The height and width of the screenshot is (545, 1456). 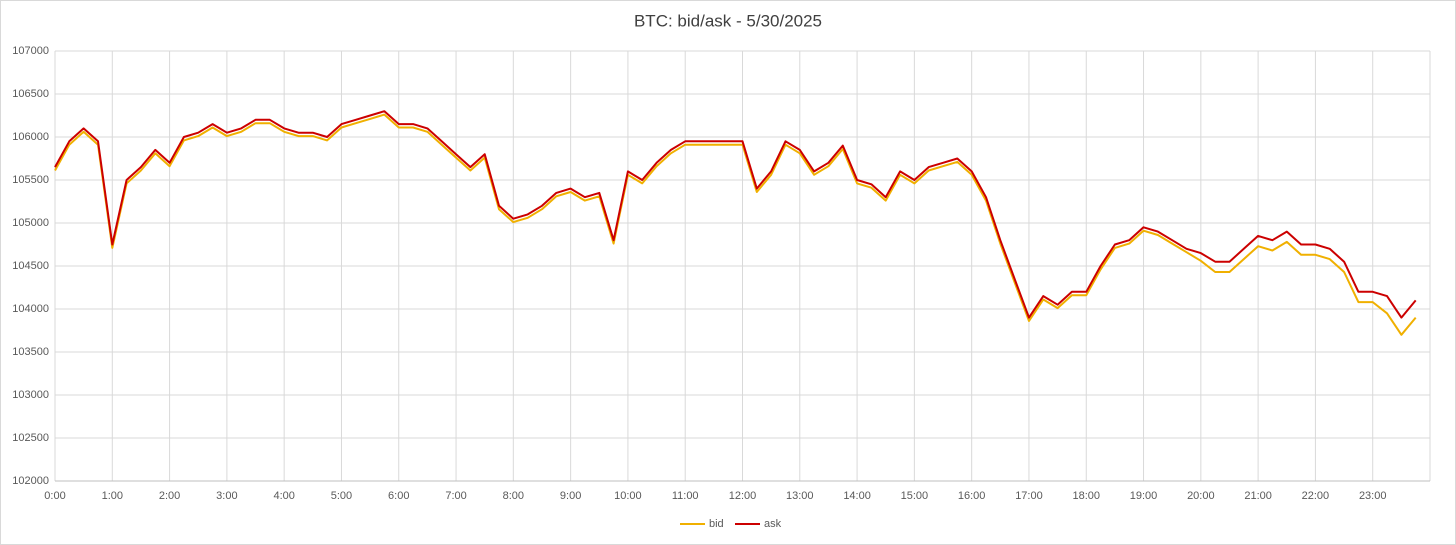 I want to click on x-tick-label: 13:00, so click(x=800, y=496).